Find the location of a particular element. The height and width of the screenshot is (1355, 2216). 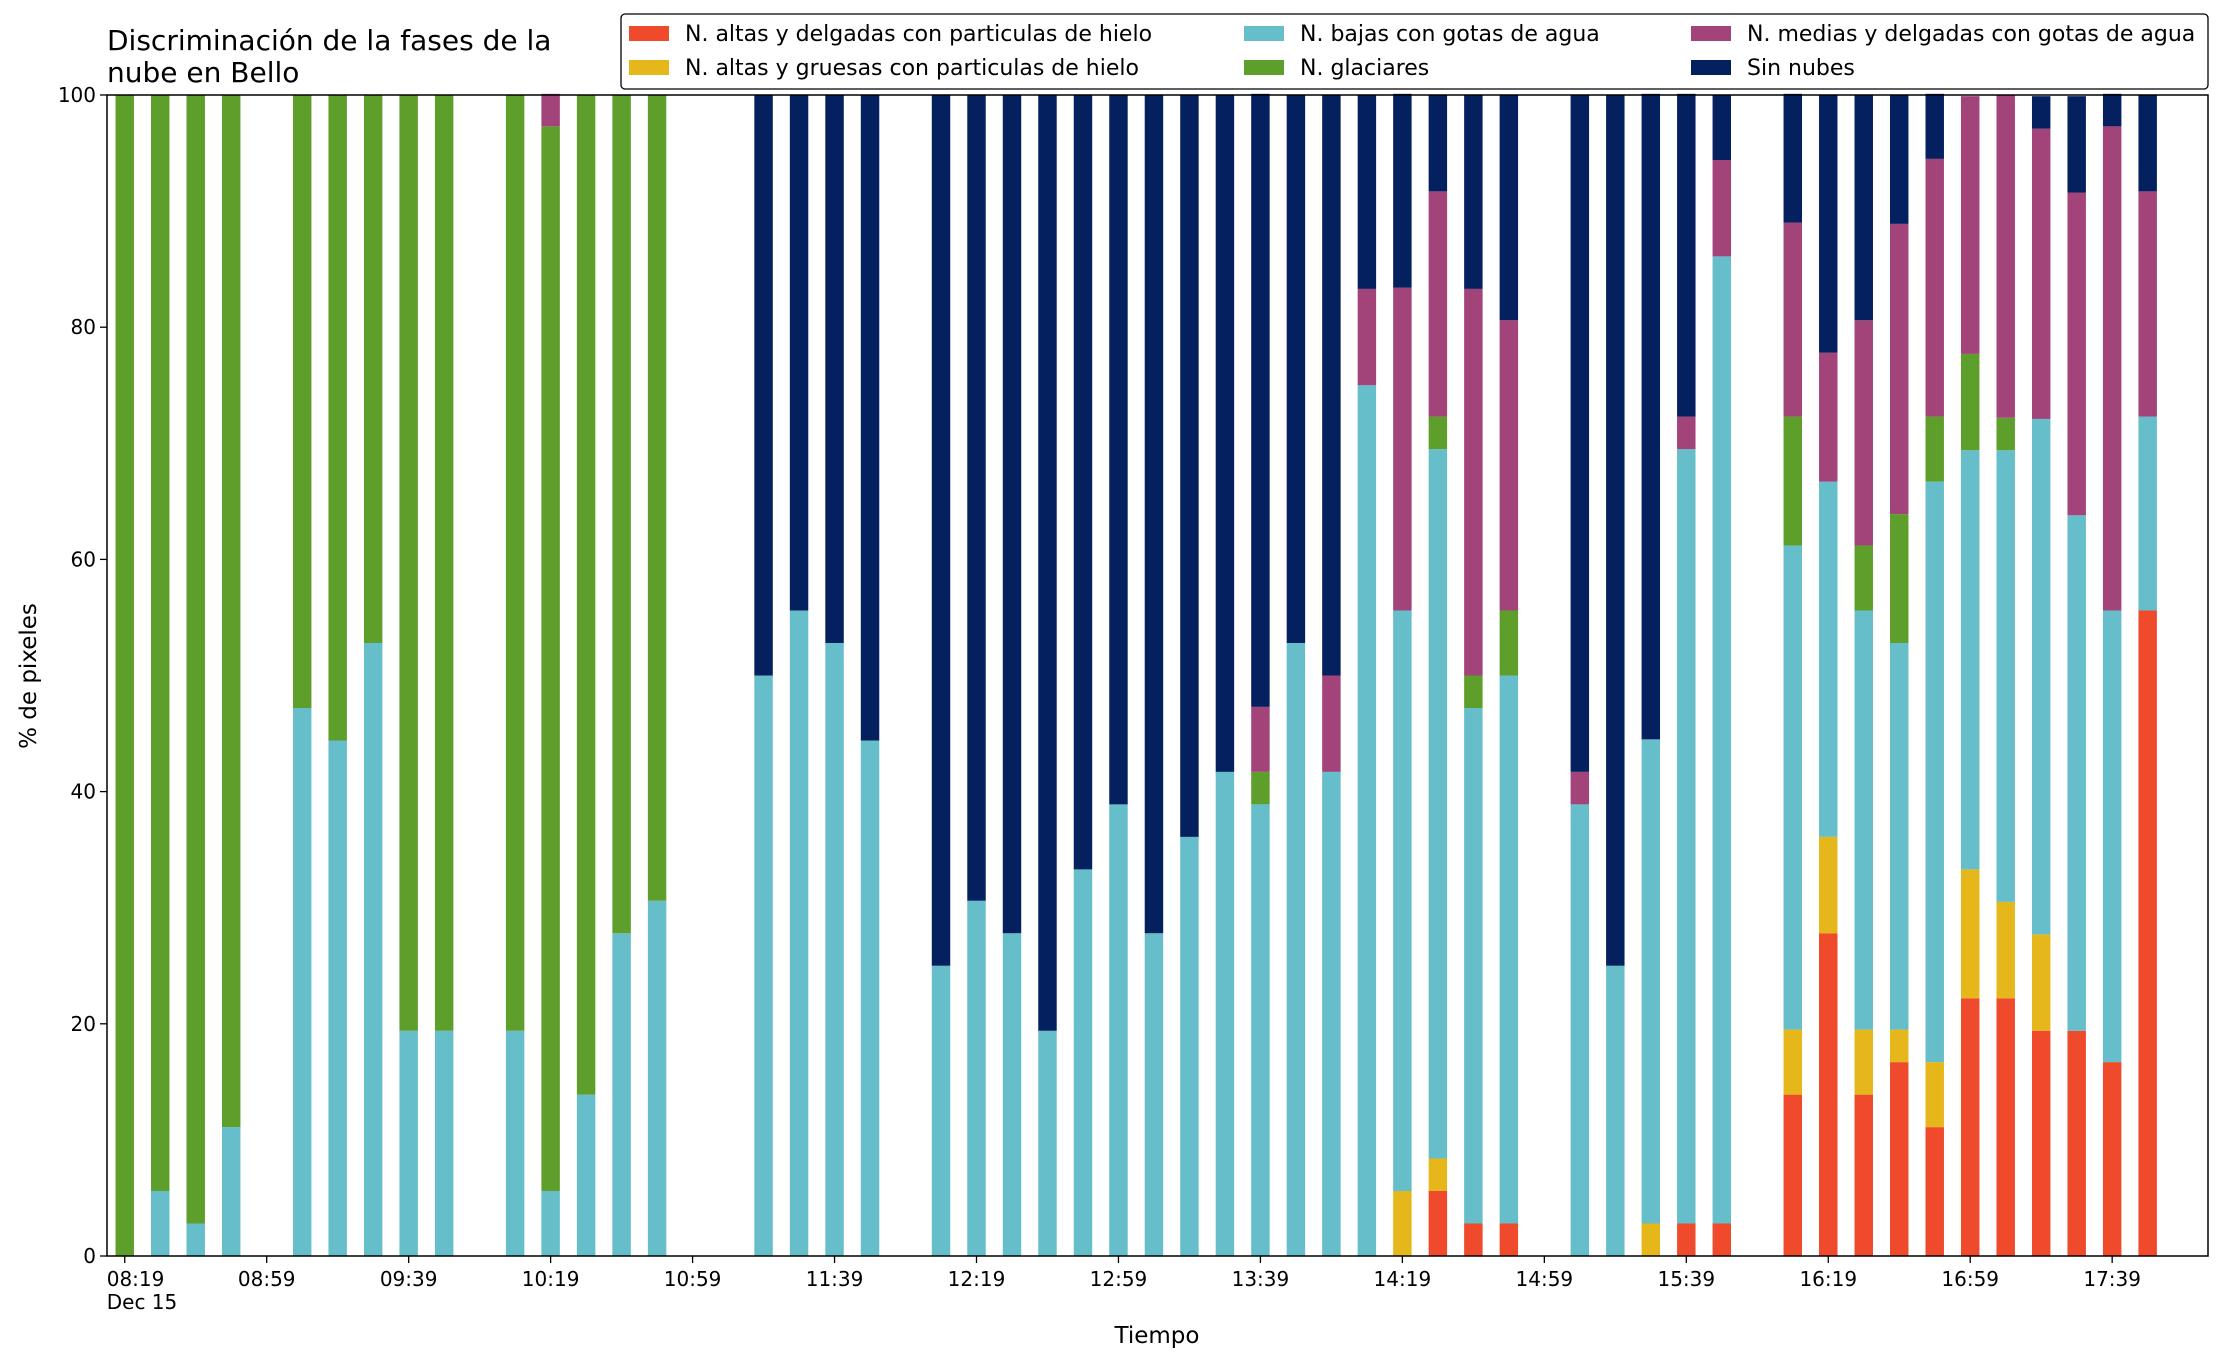

x-axis-label: Tiempo is located at coordinates (1157, 1336).